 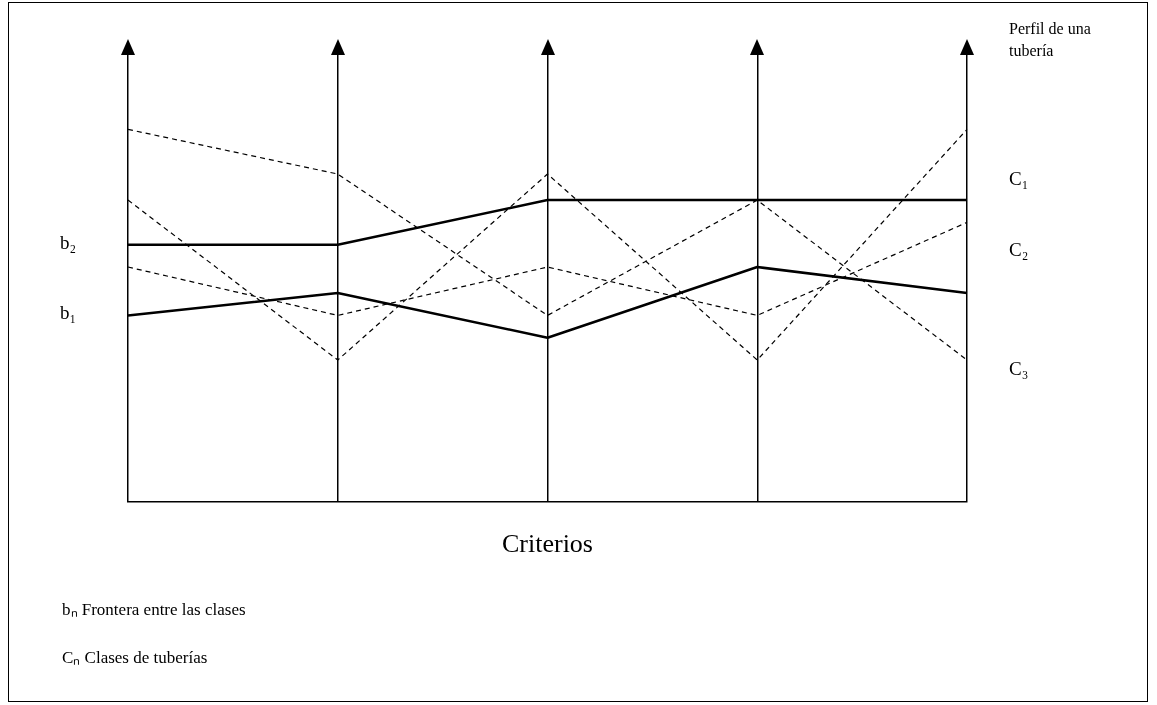 I want to click on text: Cₙ Clases de tuberías, so click(x=135, y=657).